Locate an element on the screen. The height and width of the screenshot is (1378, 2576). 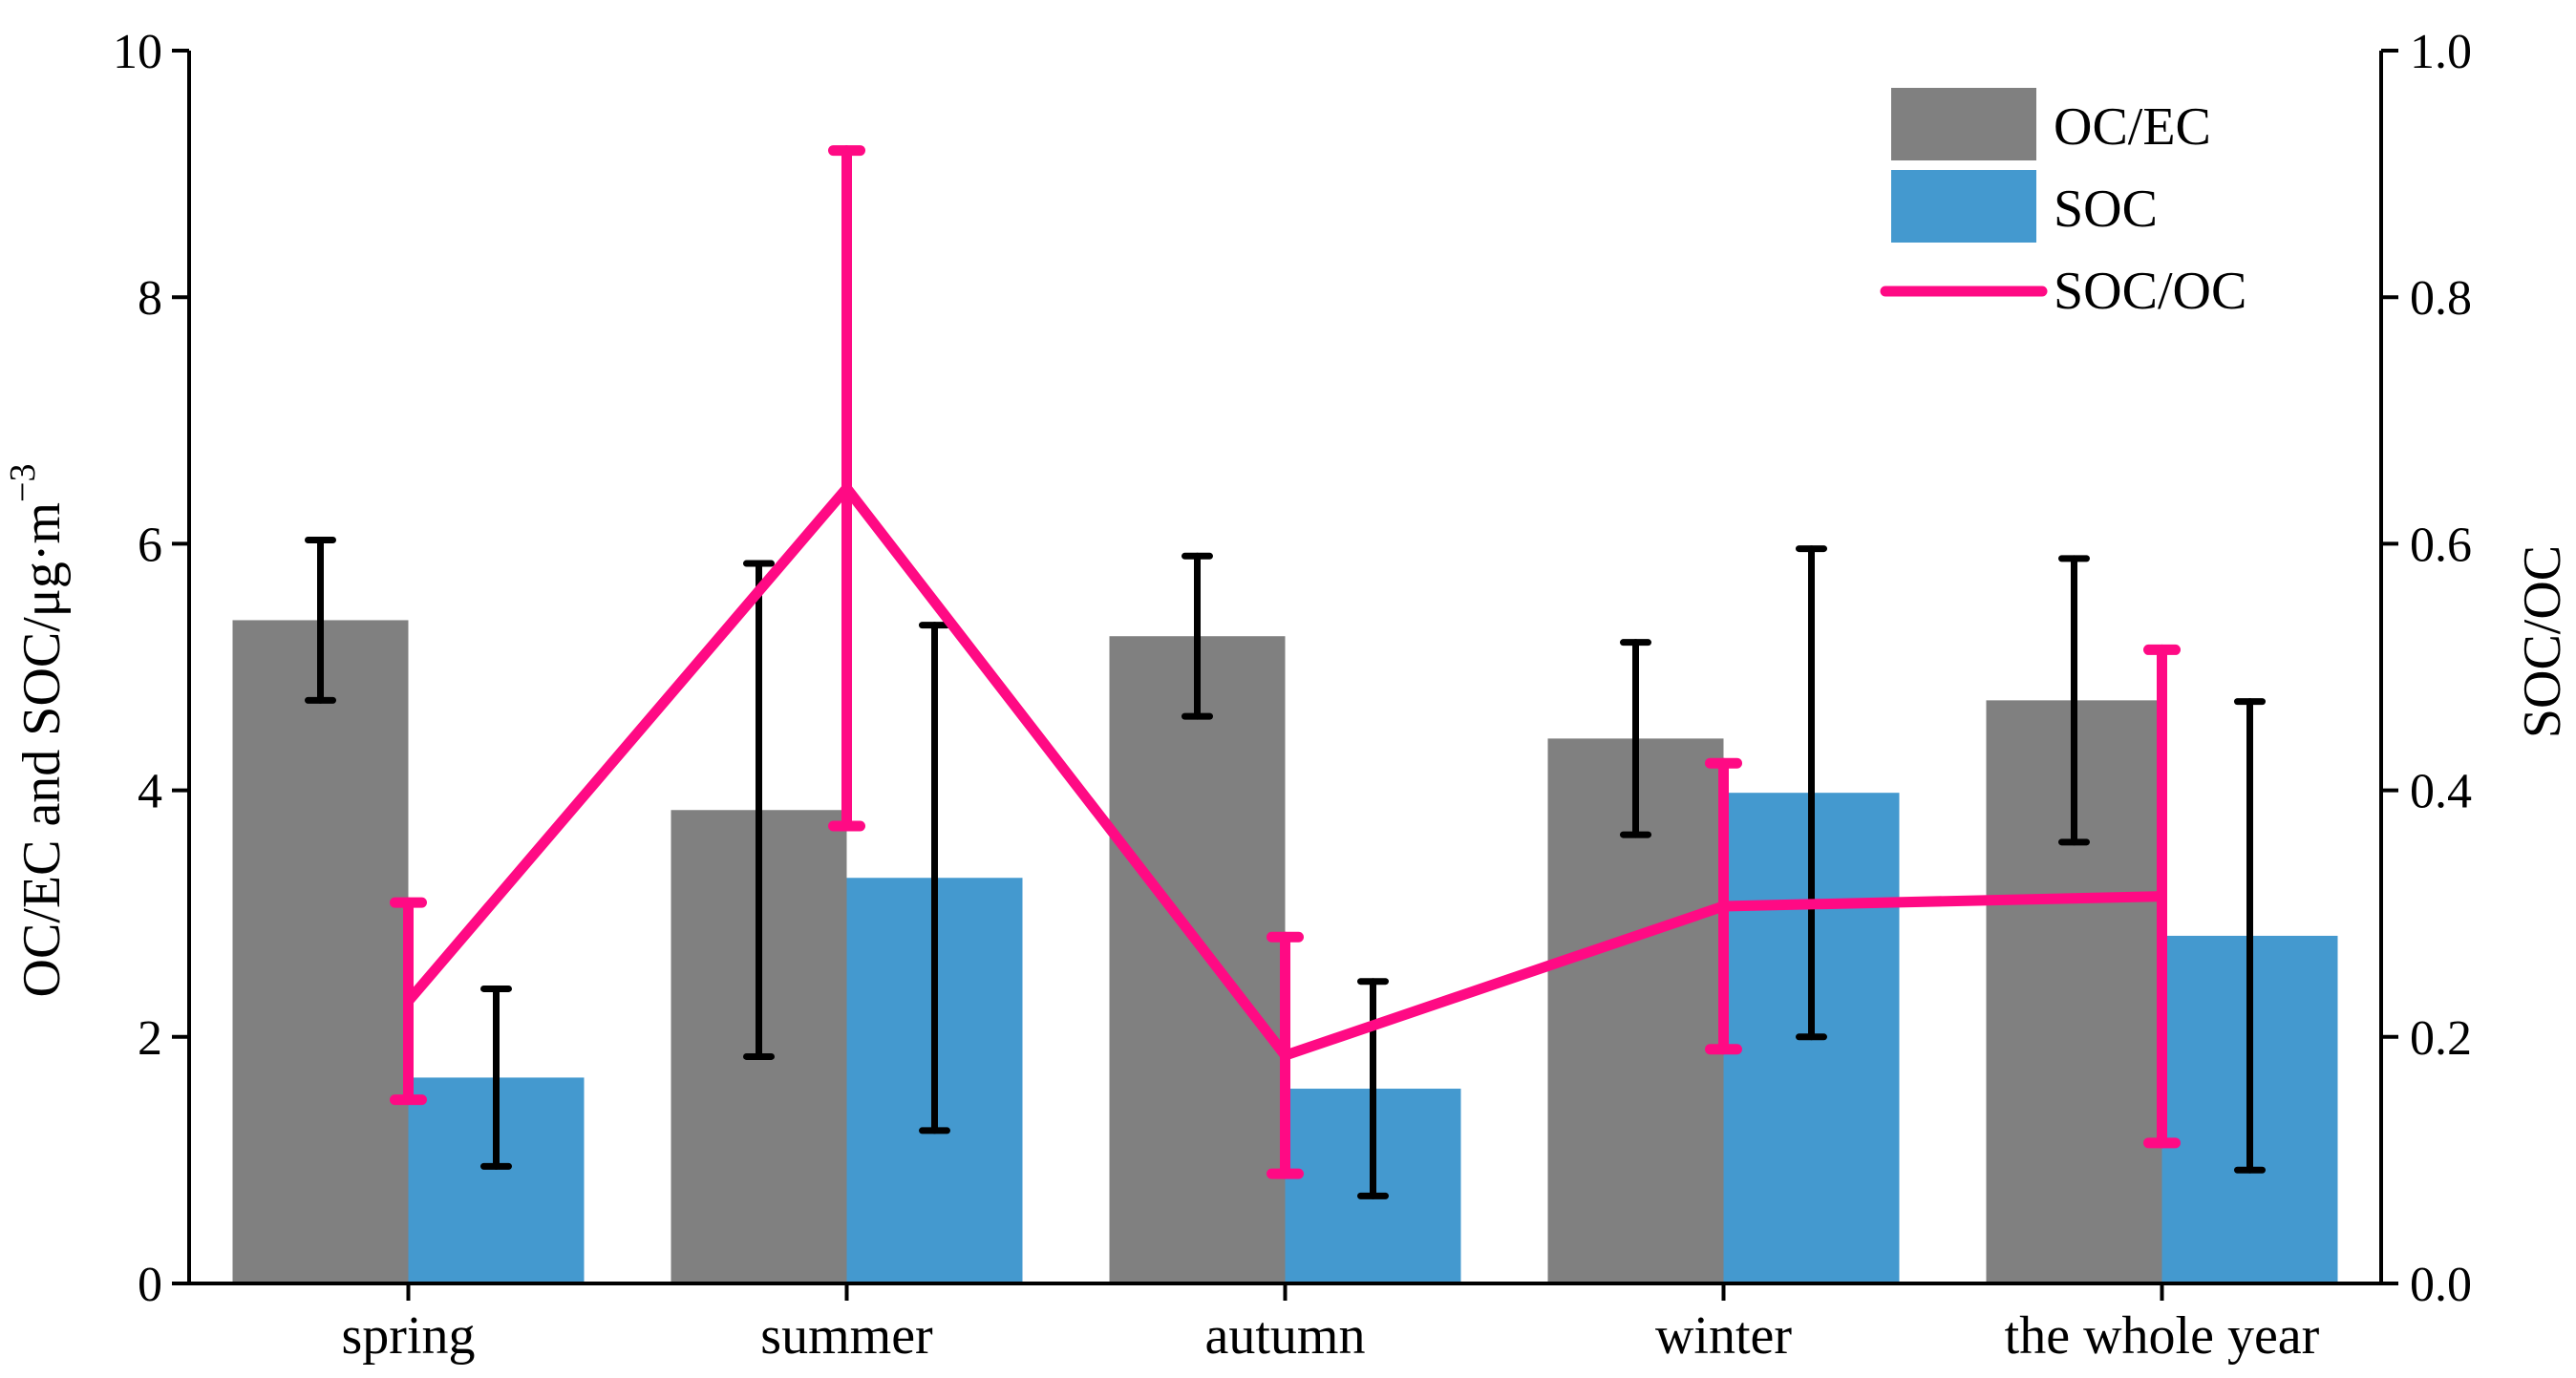
x-tick-label-winter: winter is located at coordinates (1723, 1336).